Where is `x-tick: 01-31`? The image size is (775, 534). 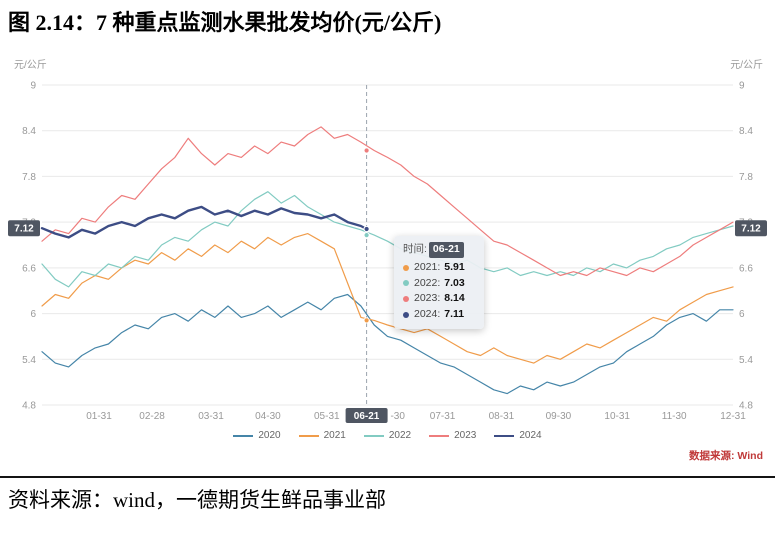
x-tick: 01-31 is located at coordinates (99, 416).